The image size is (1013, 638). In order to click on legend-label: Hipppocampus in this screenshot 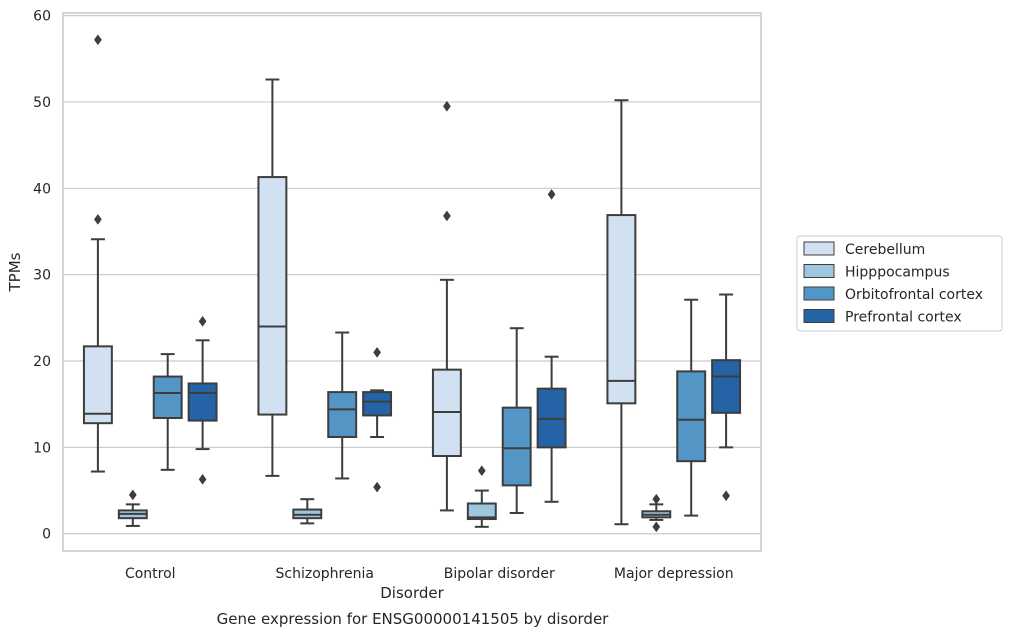, I will do `click(897, 273)`.